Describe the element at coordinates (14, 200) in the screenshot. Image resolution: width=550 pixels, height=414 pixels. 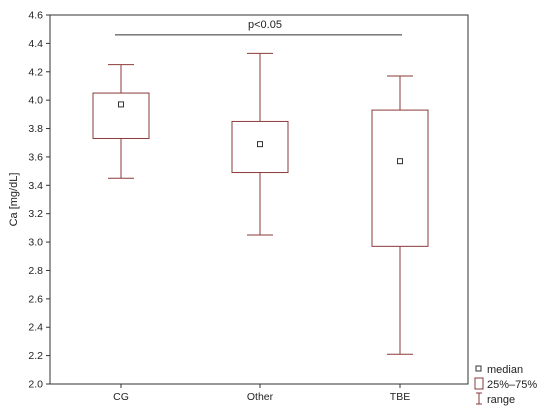
I see `y-axis-title: Ca [mg/dL]` at that location.